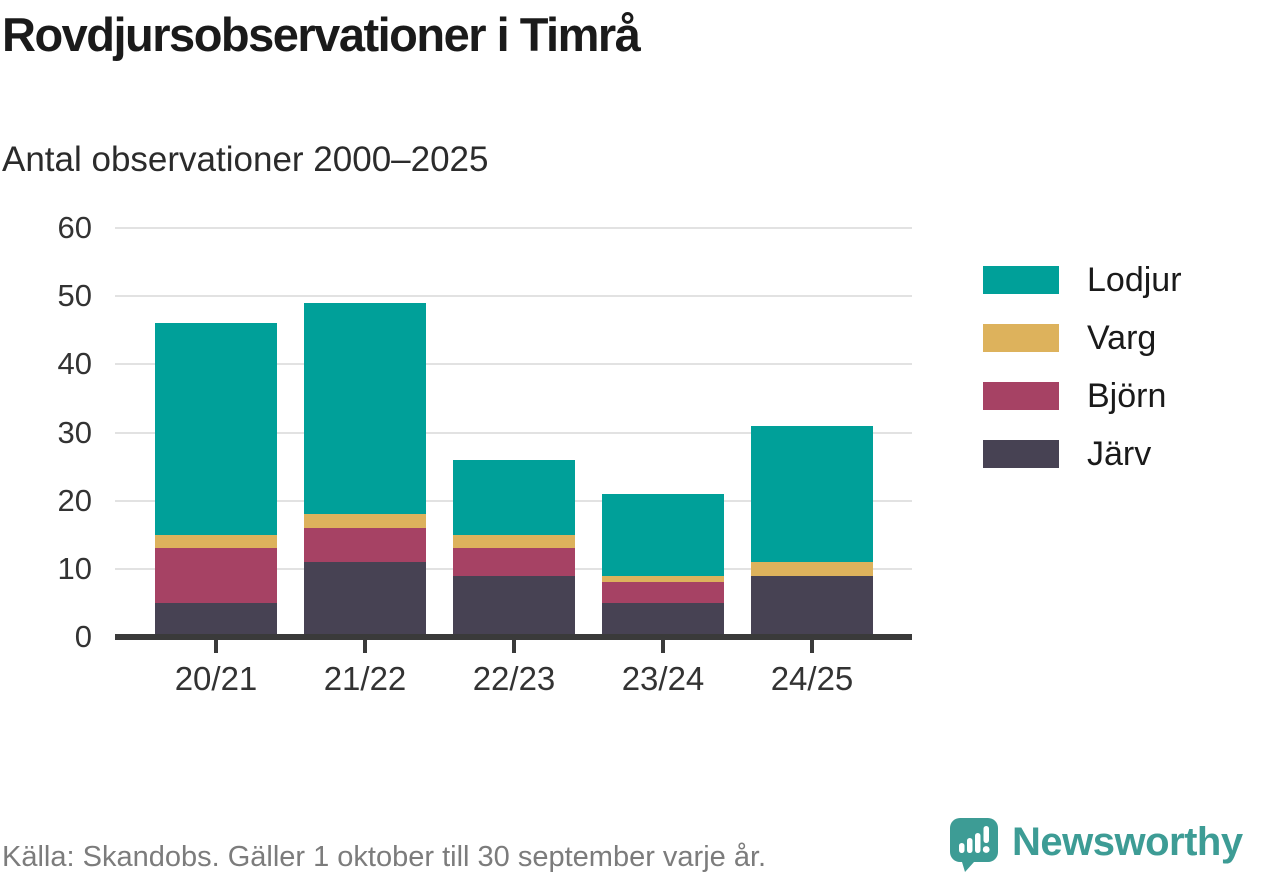 The width and height of the screenshot is (1262, 879). What do you see at coordinates (513, 637) in the screenshot?
I see `x-axis-line` at bounding box center [513, 637].